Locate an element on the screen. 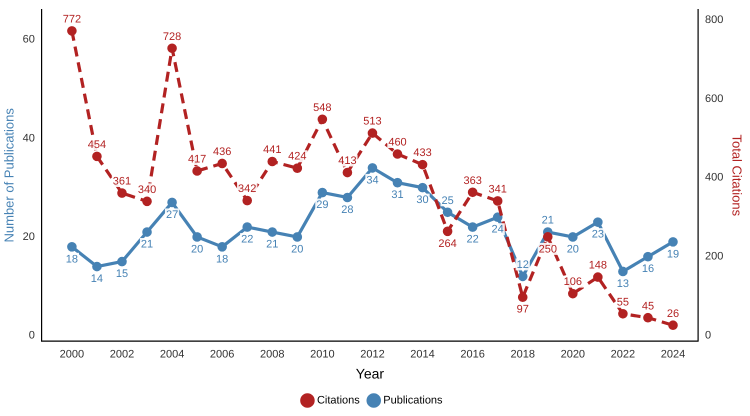 Image resolution: width=750 pixels, height=416 pixels. data-label: 250 is located at coordinates (547, 249).